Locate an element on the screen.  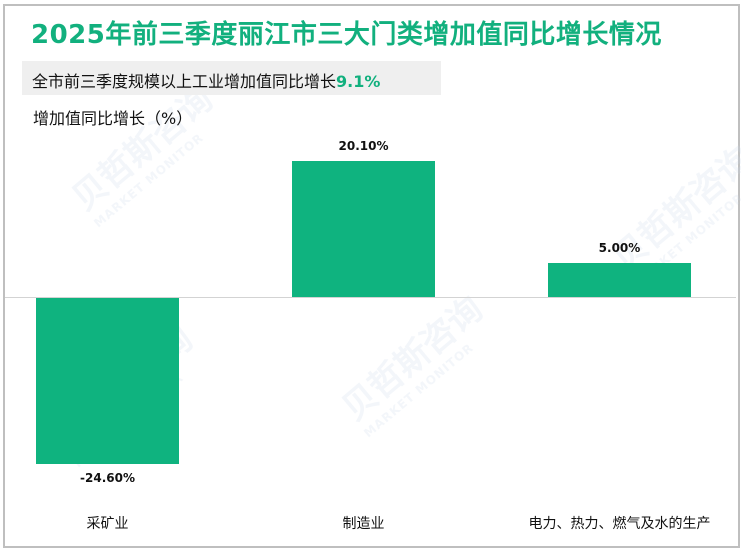
x-axis-category-label: 制造业 is located at coordinates (363, 524).